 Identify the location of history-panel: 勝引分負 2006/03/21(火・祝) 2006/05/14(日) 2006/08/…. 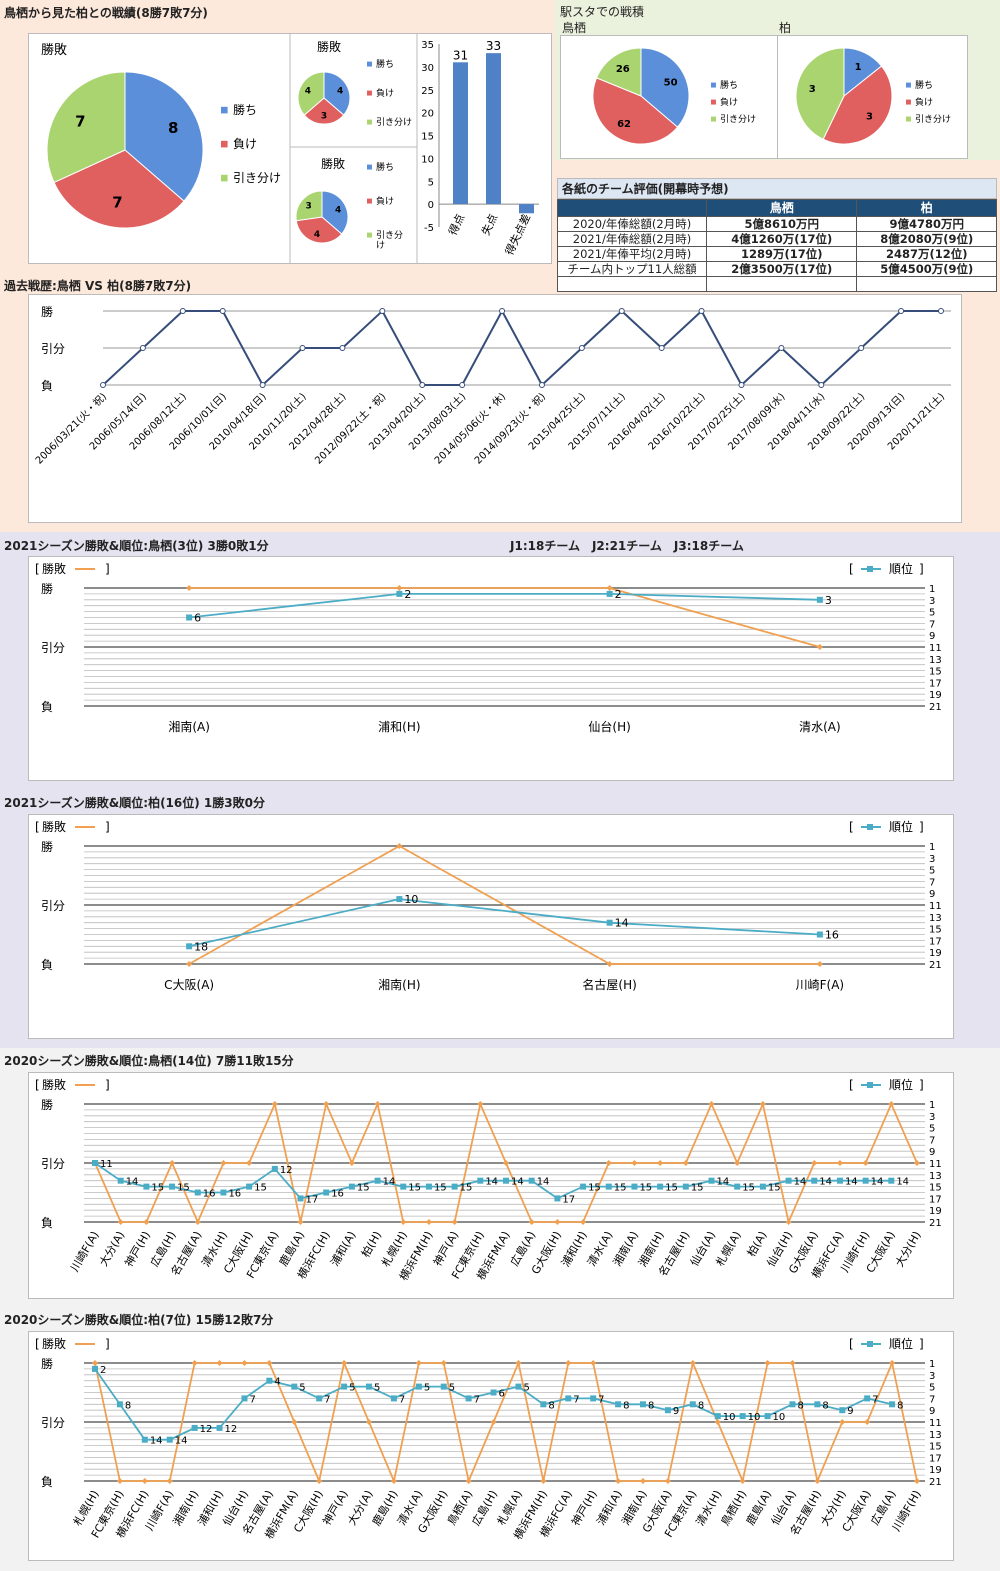
(495, 408).